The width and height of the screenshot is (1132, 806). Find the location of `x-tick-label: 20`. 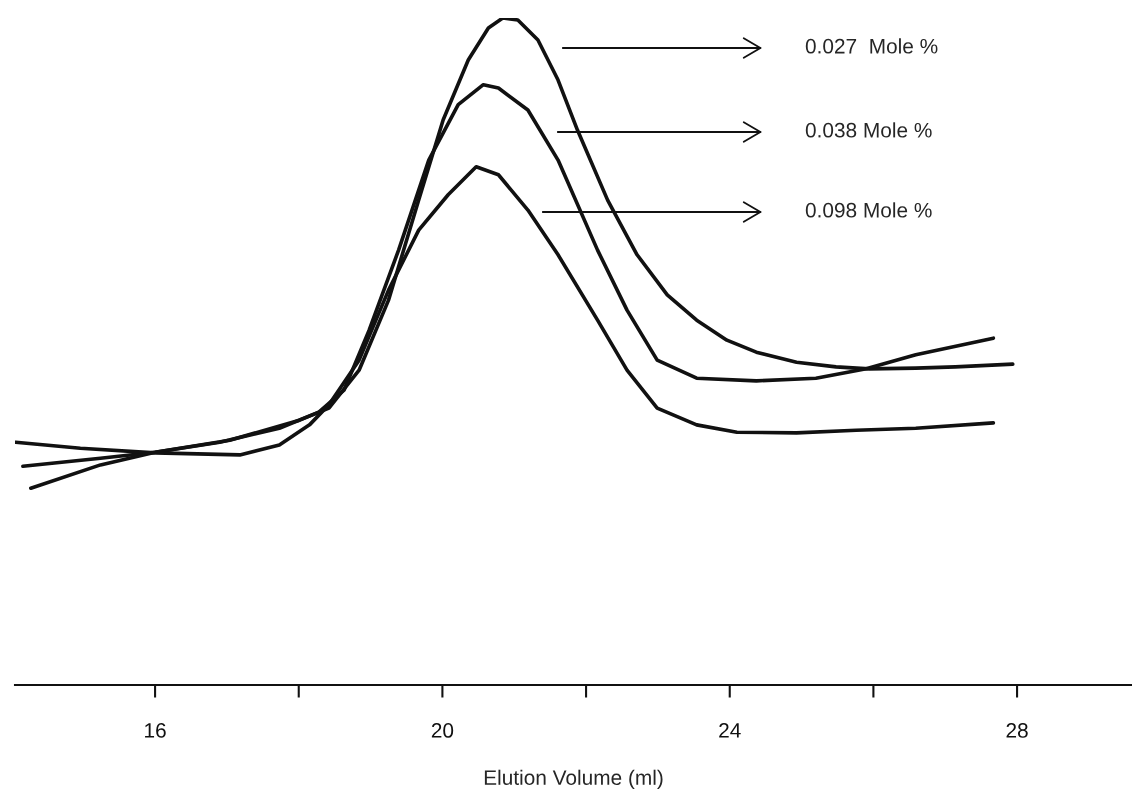

x-tick-label: 20 is located at coordinates (442, 730).